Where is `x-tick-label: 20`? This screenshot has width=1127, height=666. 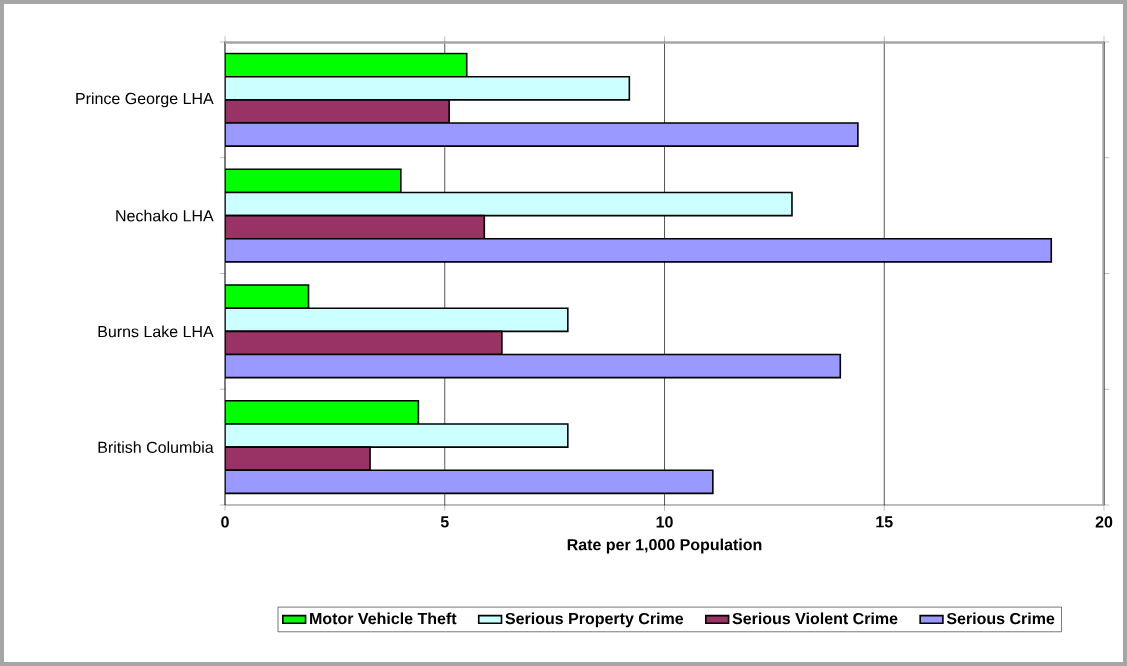
x-tick-label: 20 is located at coordinates (1104, 522).